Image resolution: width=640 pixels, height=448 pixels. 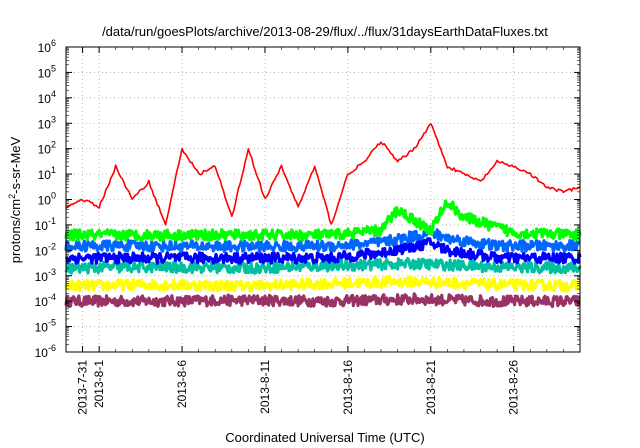 I want to click on y-tick-label: 10⁰, so click(x=47, y=199).